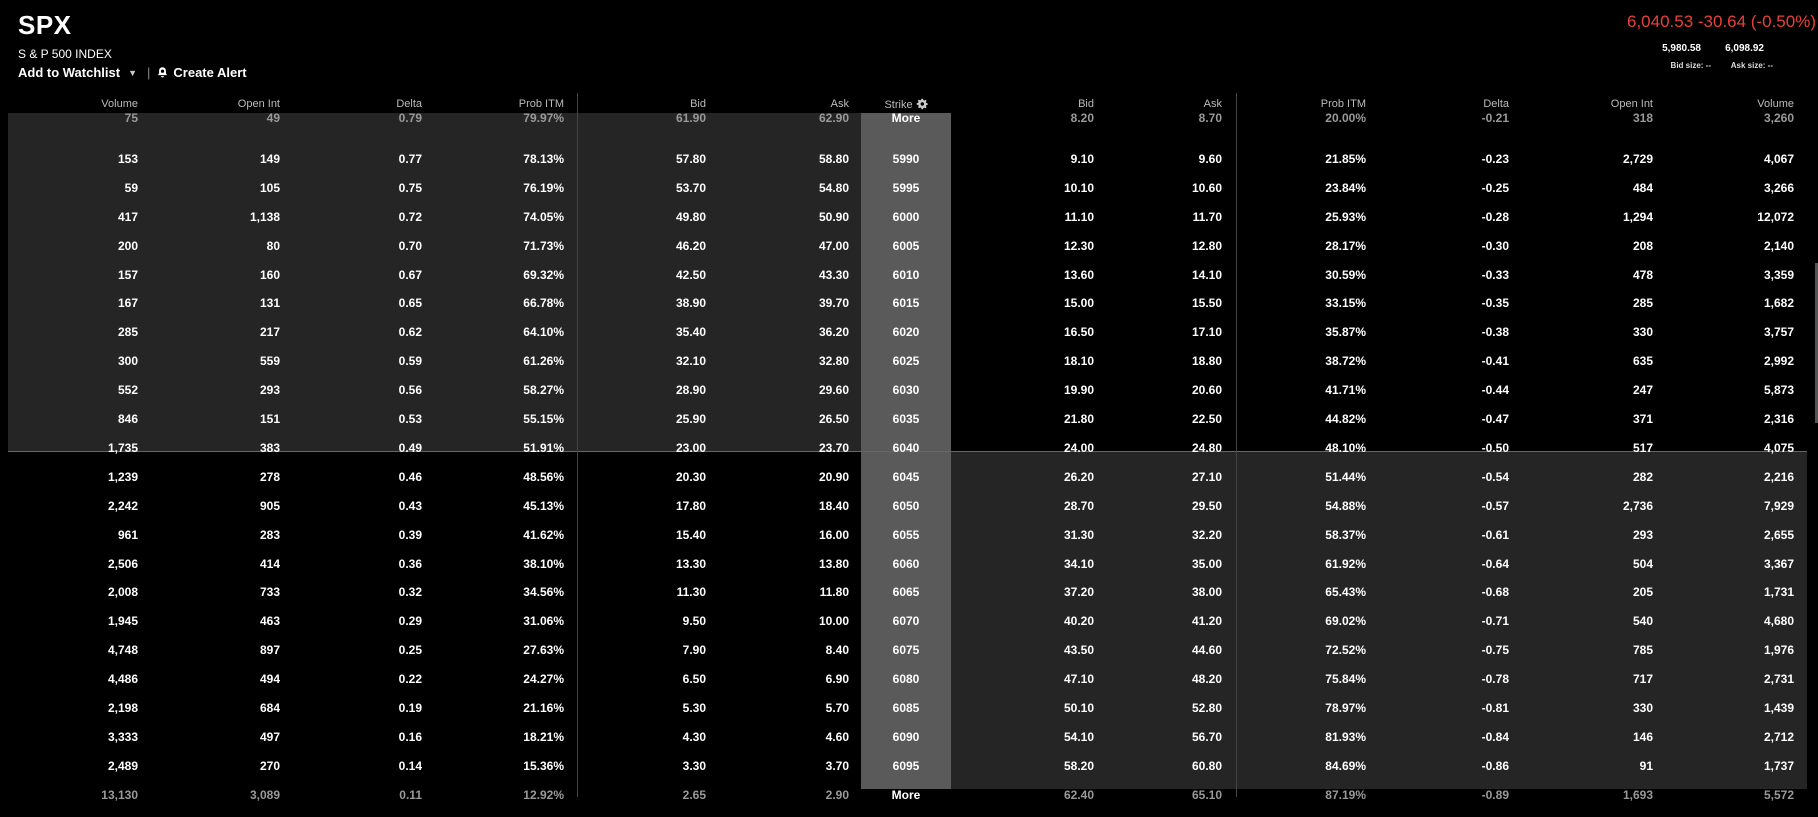  I want to click on put-ask-cell: 56.70, so click(1206, 736).